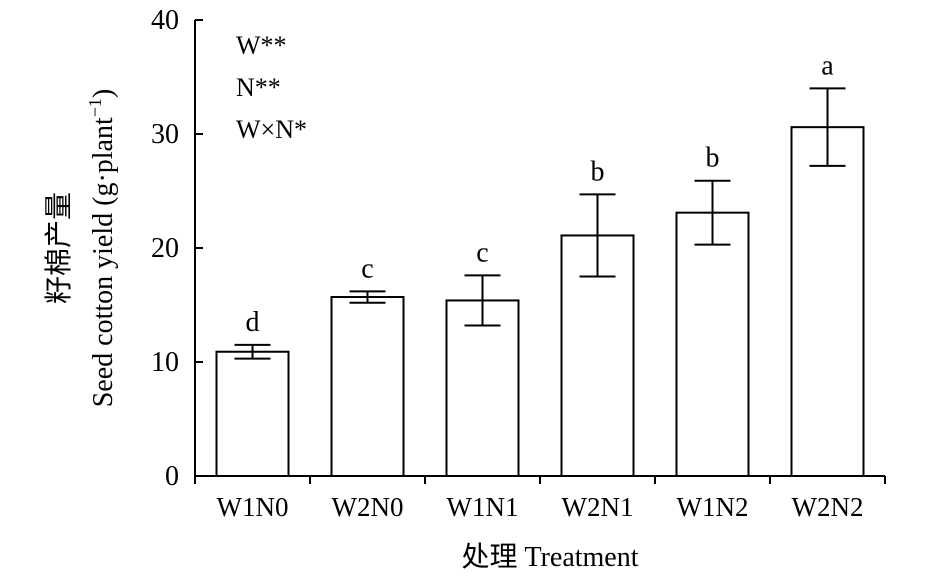 Image resolution: width=945 pixels, height=576 pixels. Describe the element at coordinates (103, 262) in the screenshot. I see `y-axis-title-text: Seed cotton yield (g·plant` at that location.